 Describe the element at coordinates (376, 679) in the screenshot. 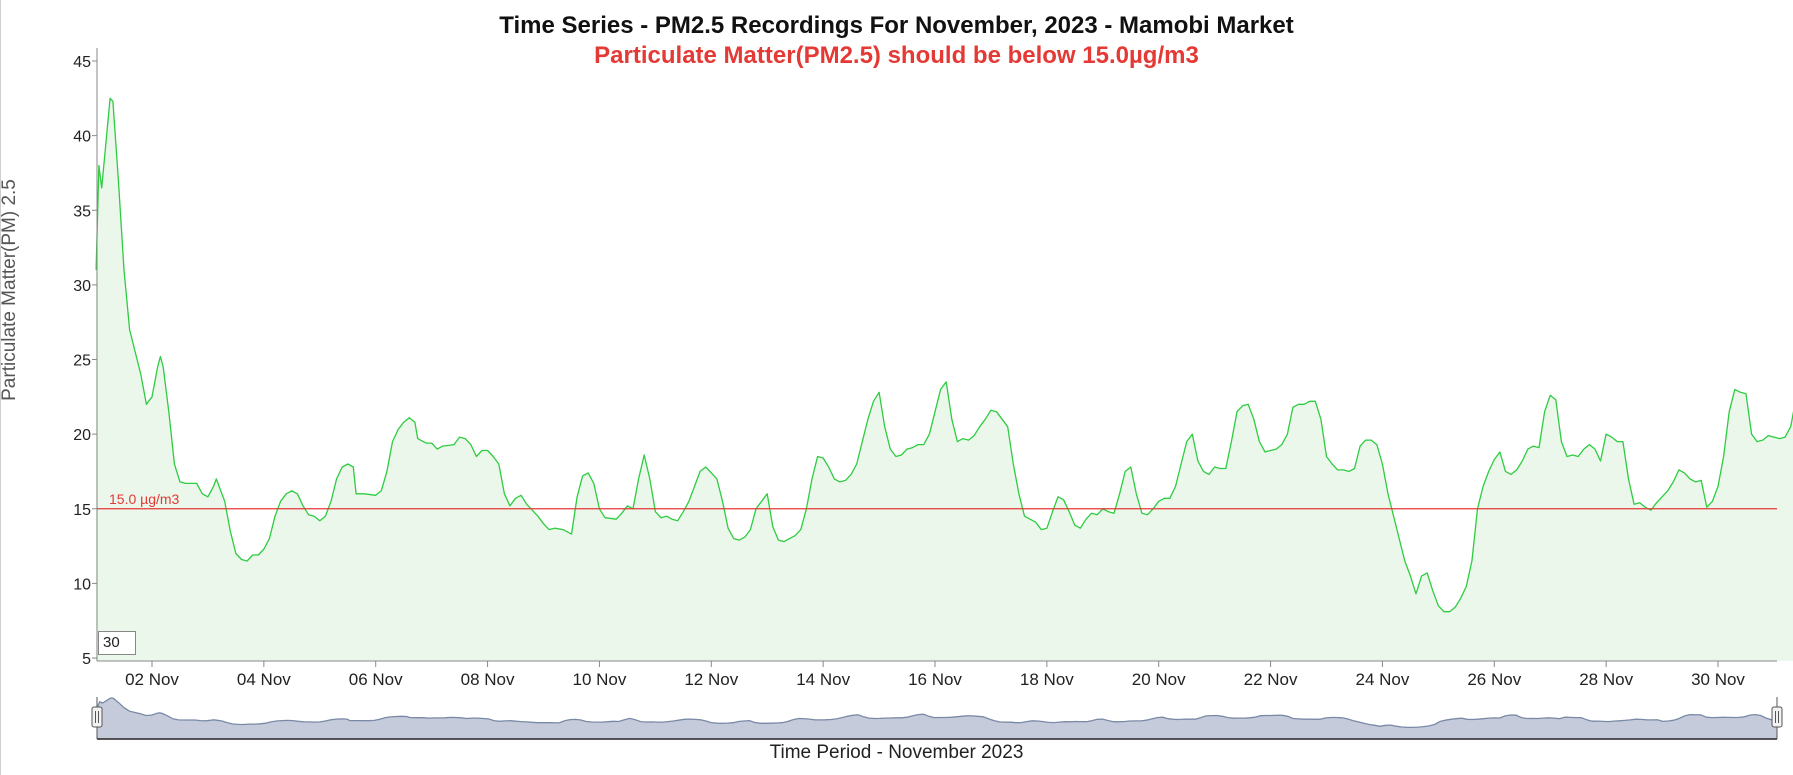

I see `x-tick-label: 06 Nov` at that location.